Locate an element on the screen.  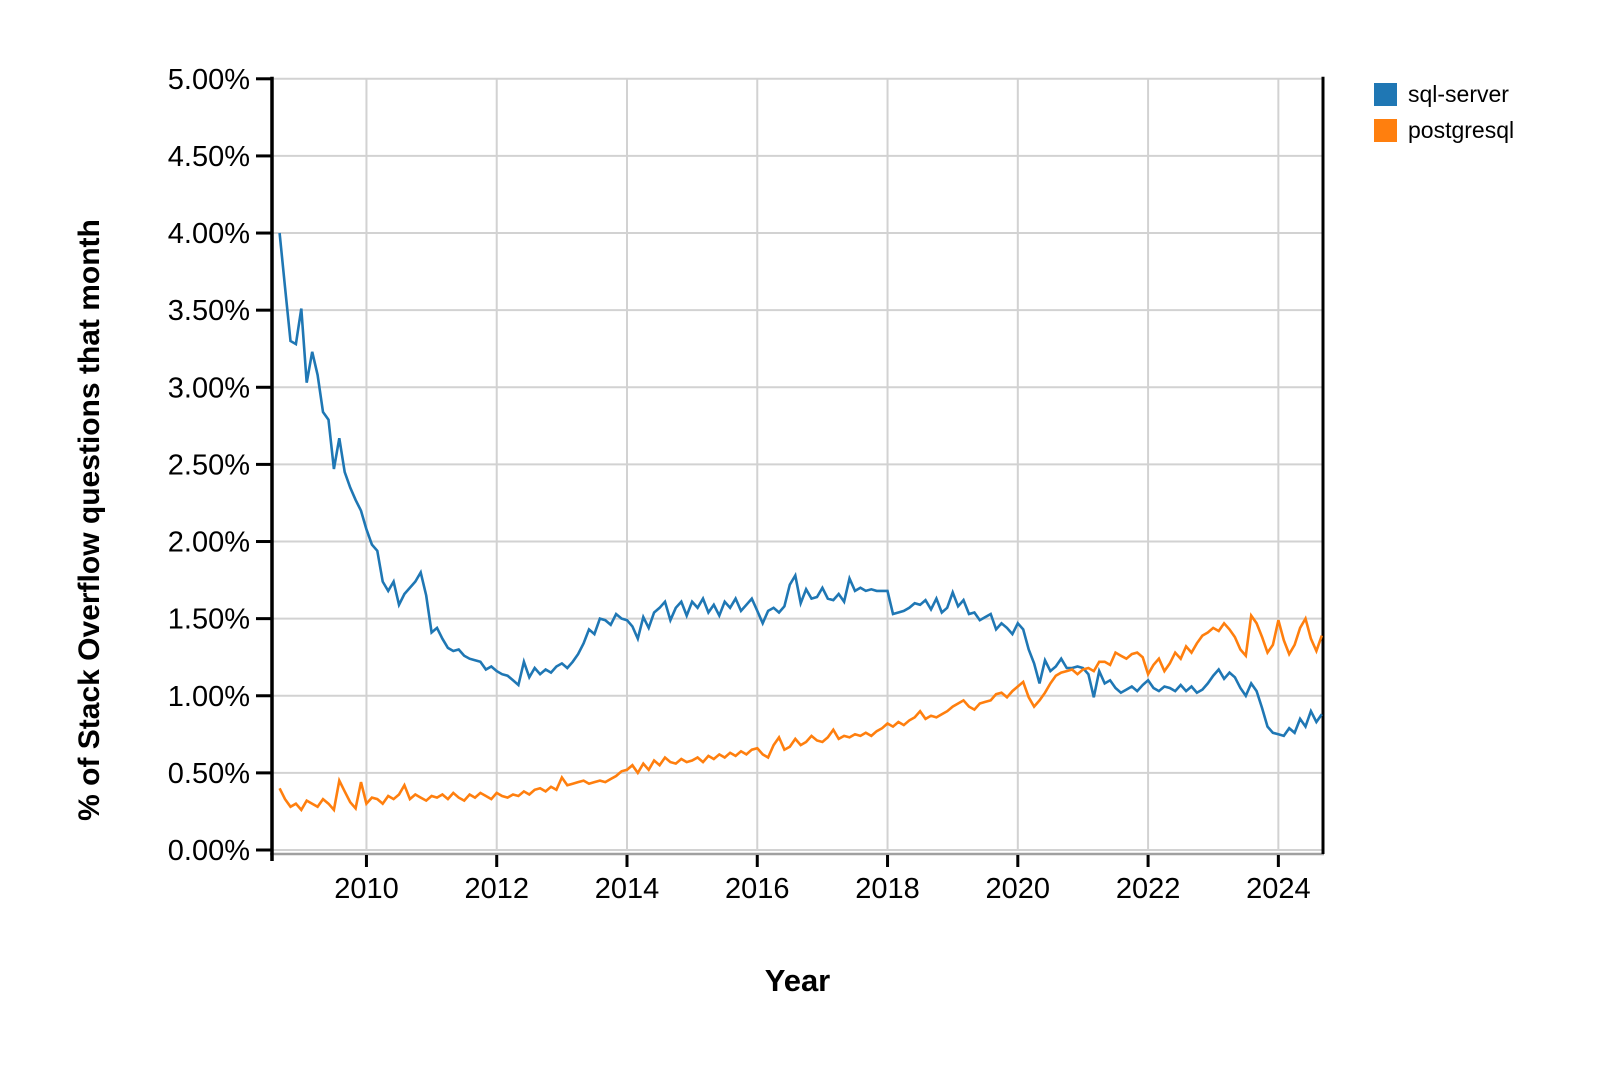
y-tick-label-0.00%: 0.00% is located at coordinates (209, 851).